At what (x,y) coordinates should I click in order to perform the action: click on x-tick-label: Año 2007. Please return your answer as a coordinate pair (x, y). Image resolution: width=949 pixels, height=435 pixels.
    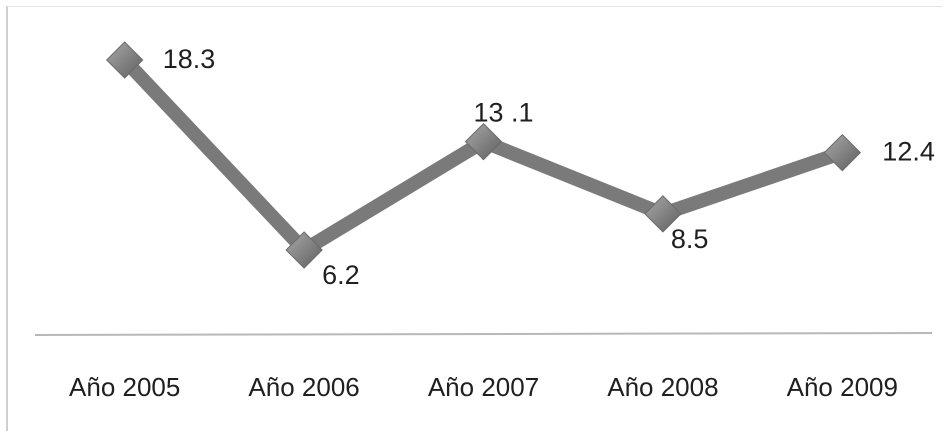
    Looking at the image, I should click on (483, 387).